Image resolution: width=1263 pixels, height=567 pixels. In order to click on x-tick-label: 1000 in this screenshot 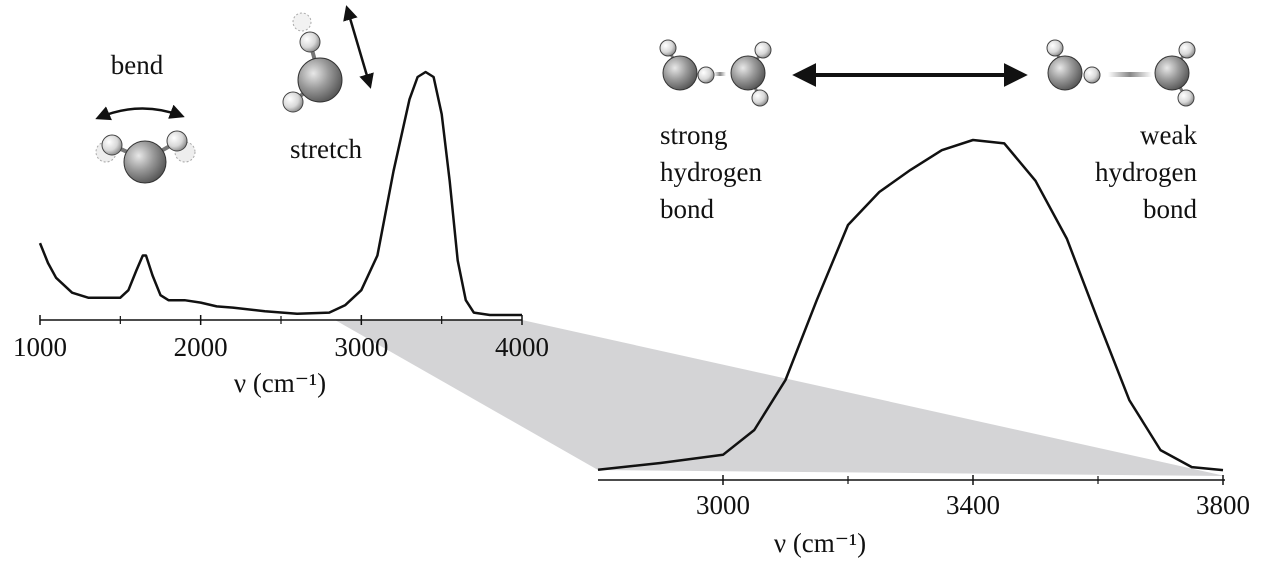, I will do `click(40, 347)`.